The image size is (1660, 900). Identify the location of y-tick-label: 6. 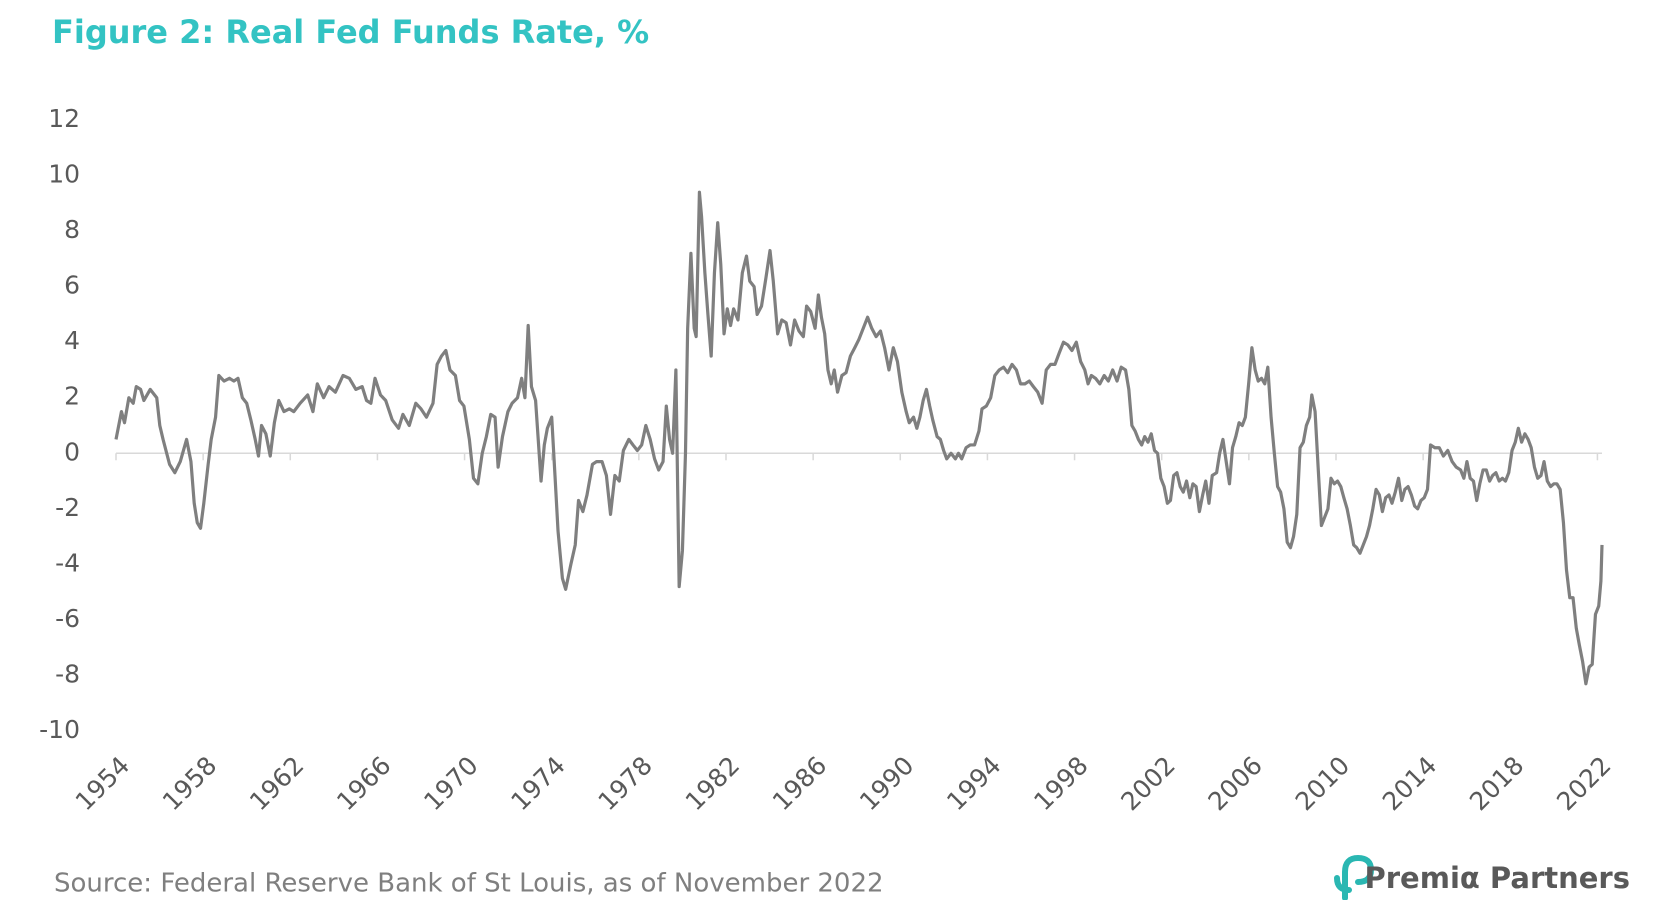
(72, 285).